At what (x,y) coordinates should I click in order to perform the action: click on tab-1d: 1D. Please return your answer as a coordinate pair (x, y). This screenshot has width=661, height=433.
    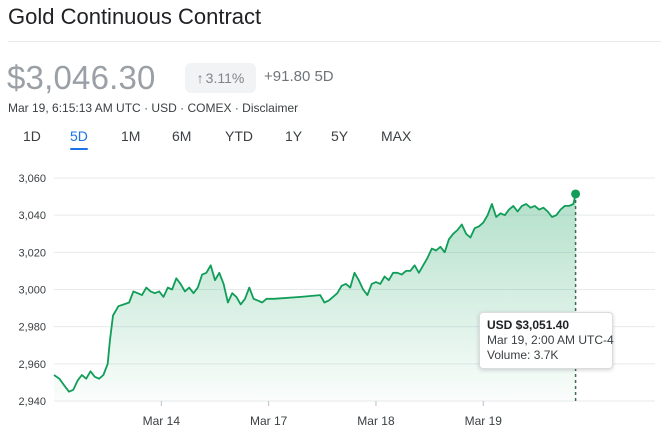
    Looking at the image, I should click on (32, 136).